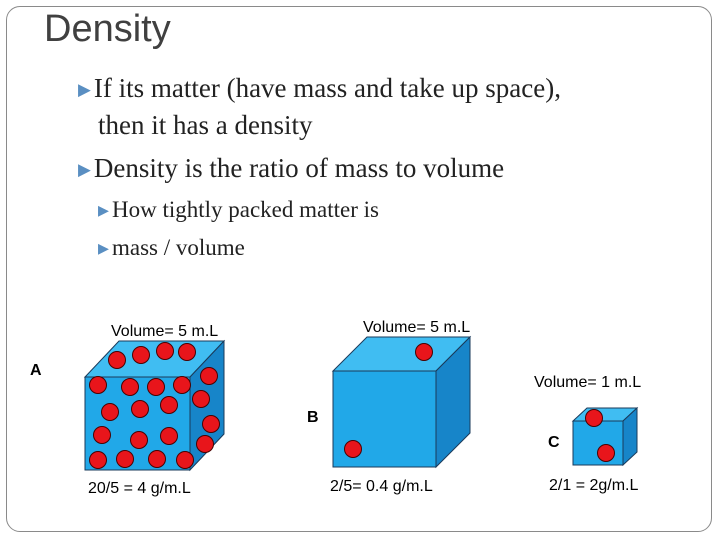  I want to click on cube-c-letter: C, so click(554, 442).